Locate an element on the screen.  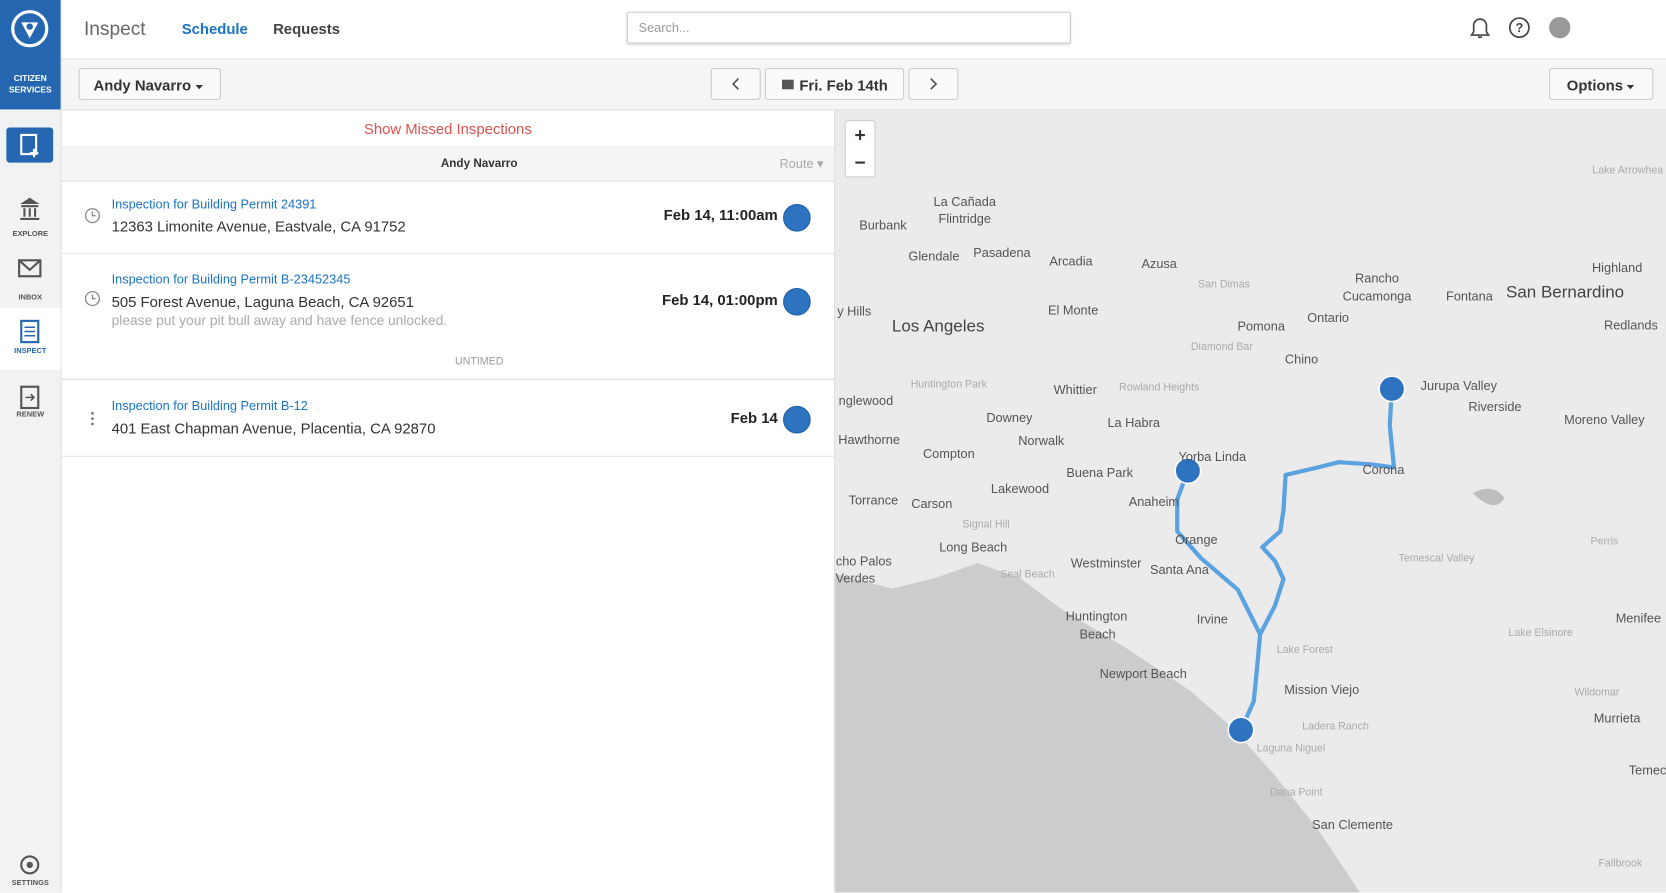
map-place-label: Mission Viejo is located at coordinates (1322, 689).